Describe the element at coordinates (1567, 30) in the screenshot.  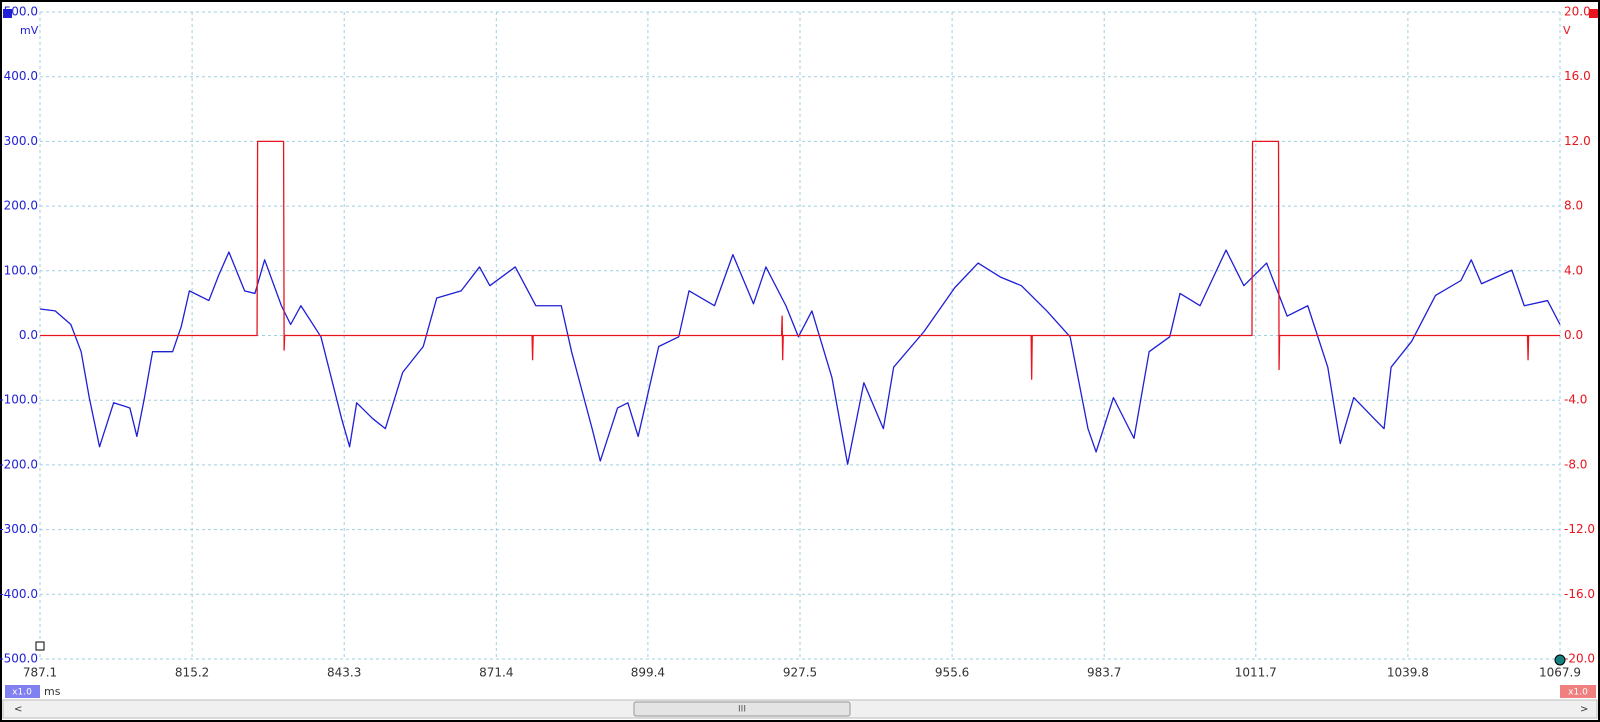
I see `y2-unit: V` at that location.